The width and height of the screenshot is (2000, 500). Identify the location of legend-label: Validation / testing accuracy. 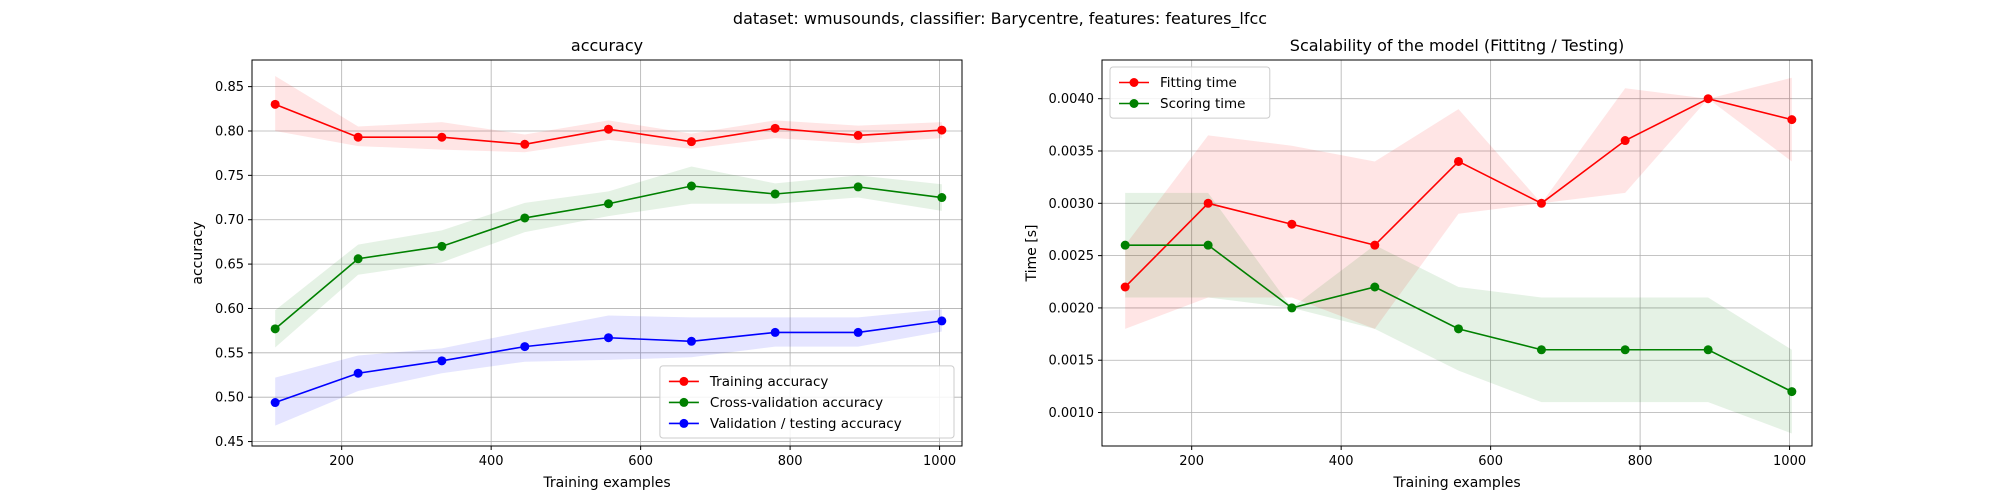
(806, 424).